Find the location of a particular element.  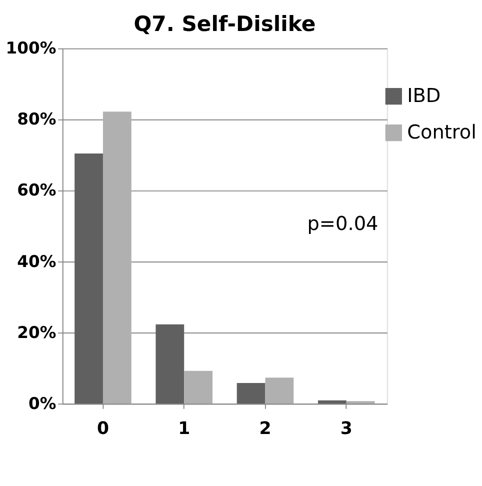

x-tick-label: 2 is located at coordinates (265, 428).